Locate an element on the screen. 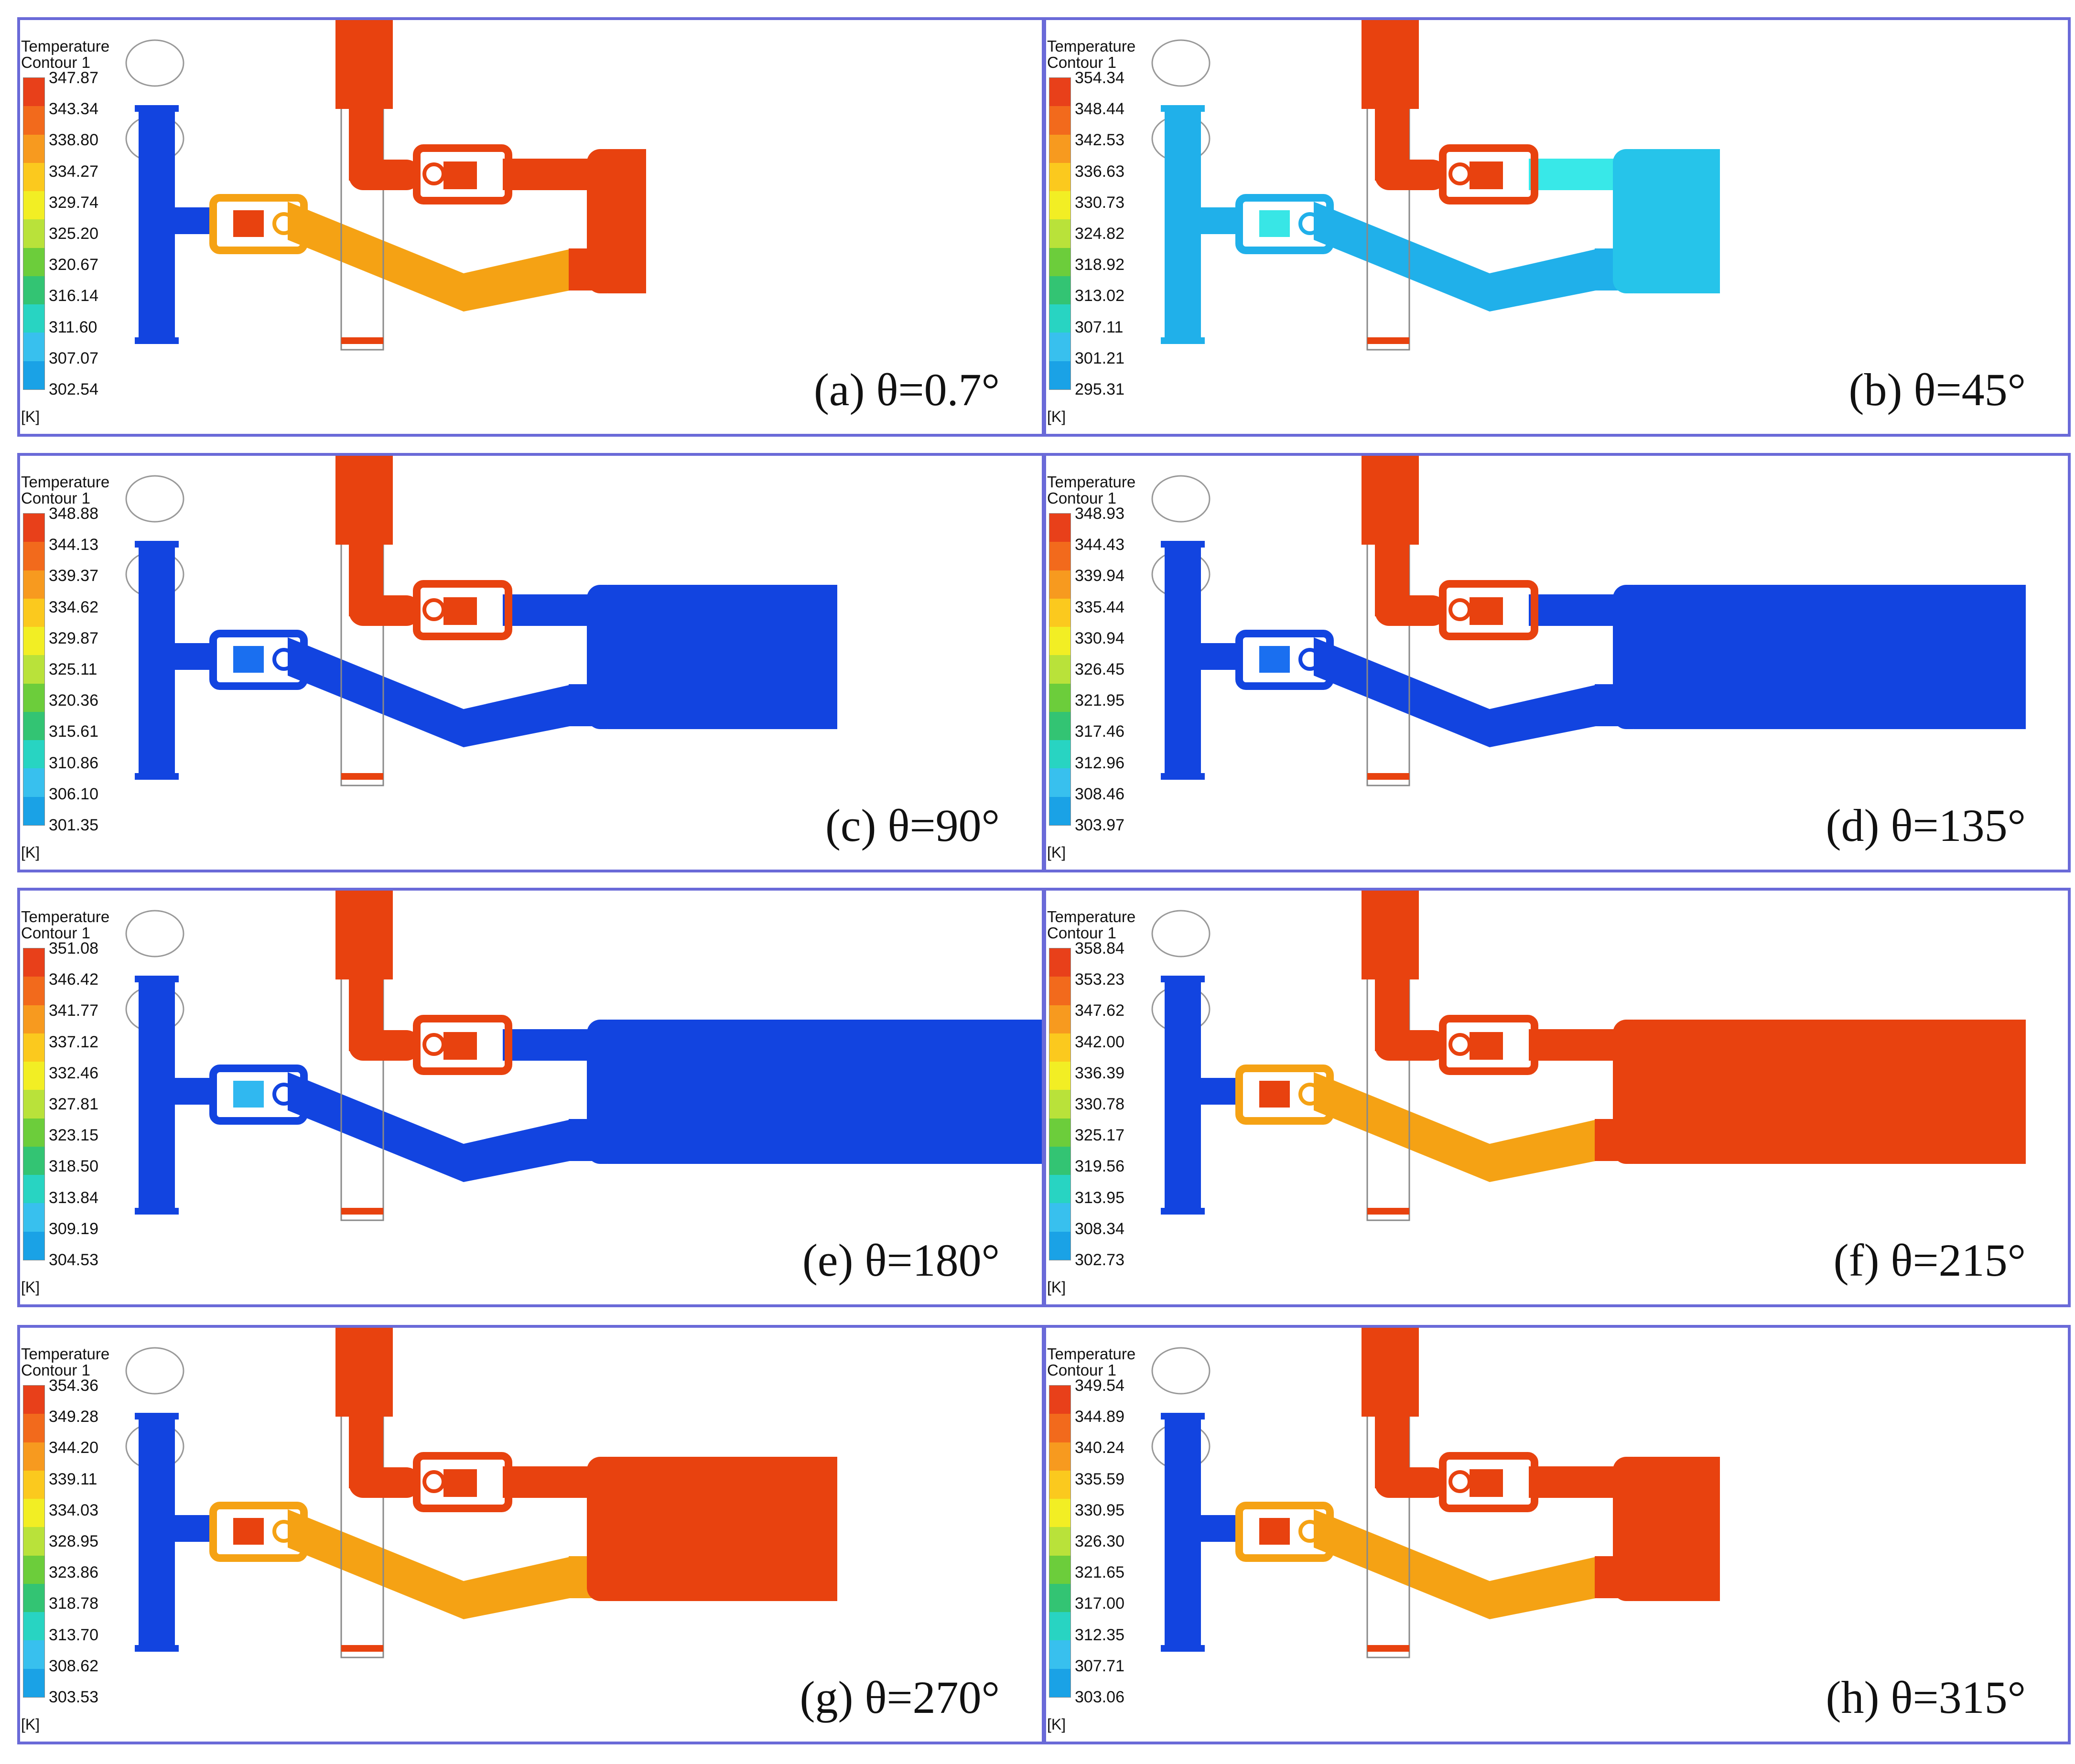 The width and height of the screenshot is (2075, 1764). legend-value: 342.53 is located at coordinates (1099, 141).